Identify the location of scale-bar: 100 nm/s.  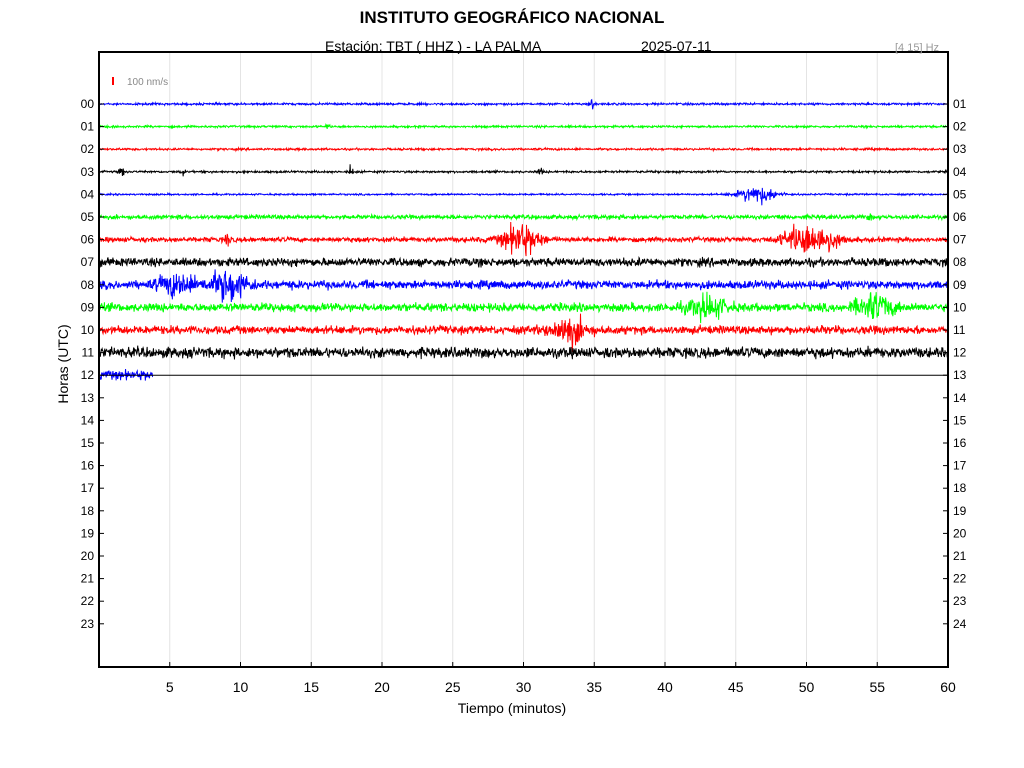
(140, 82).